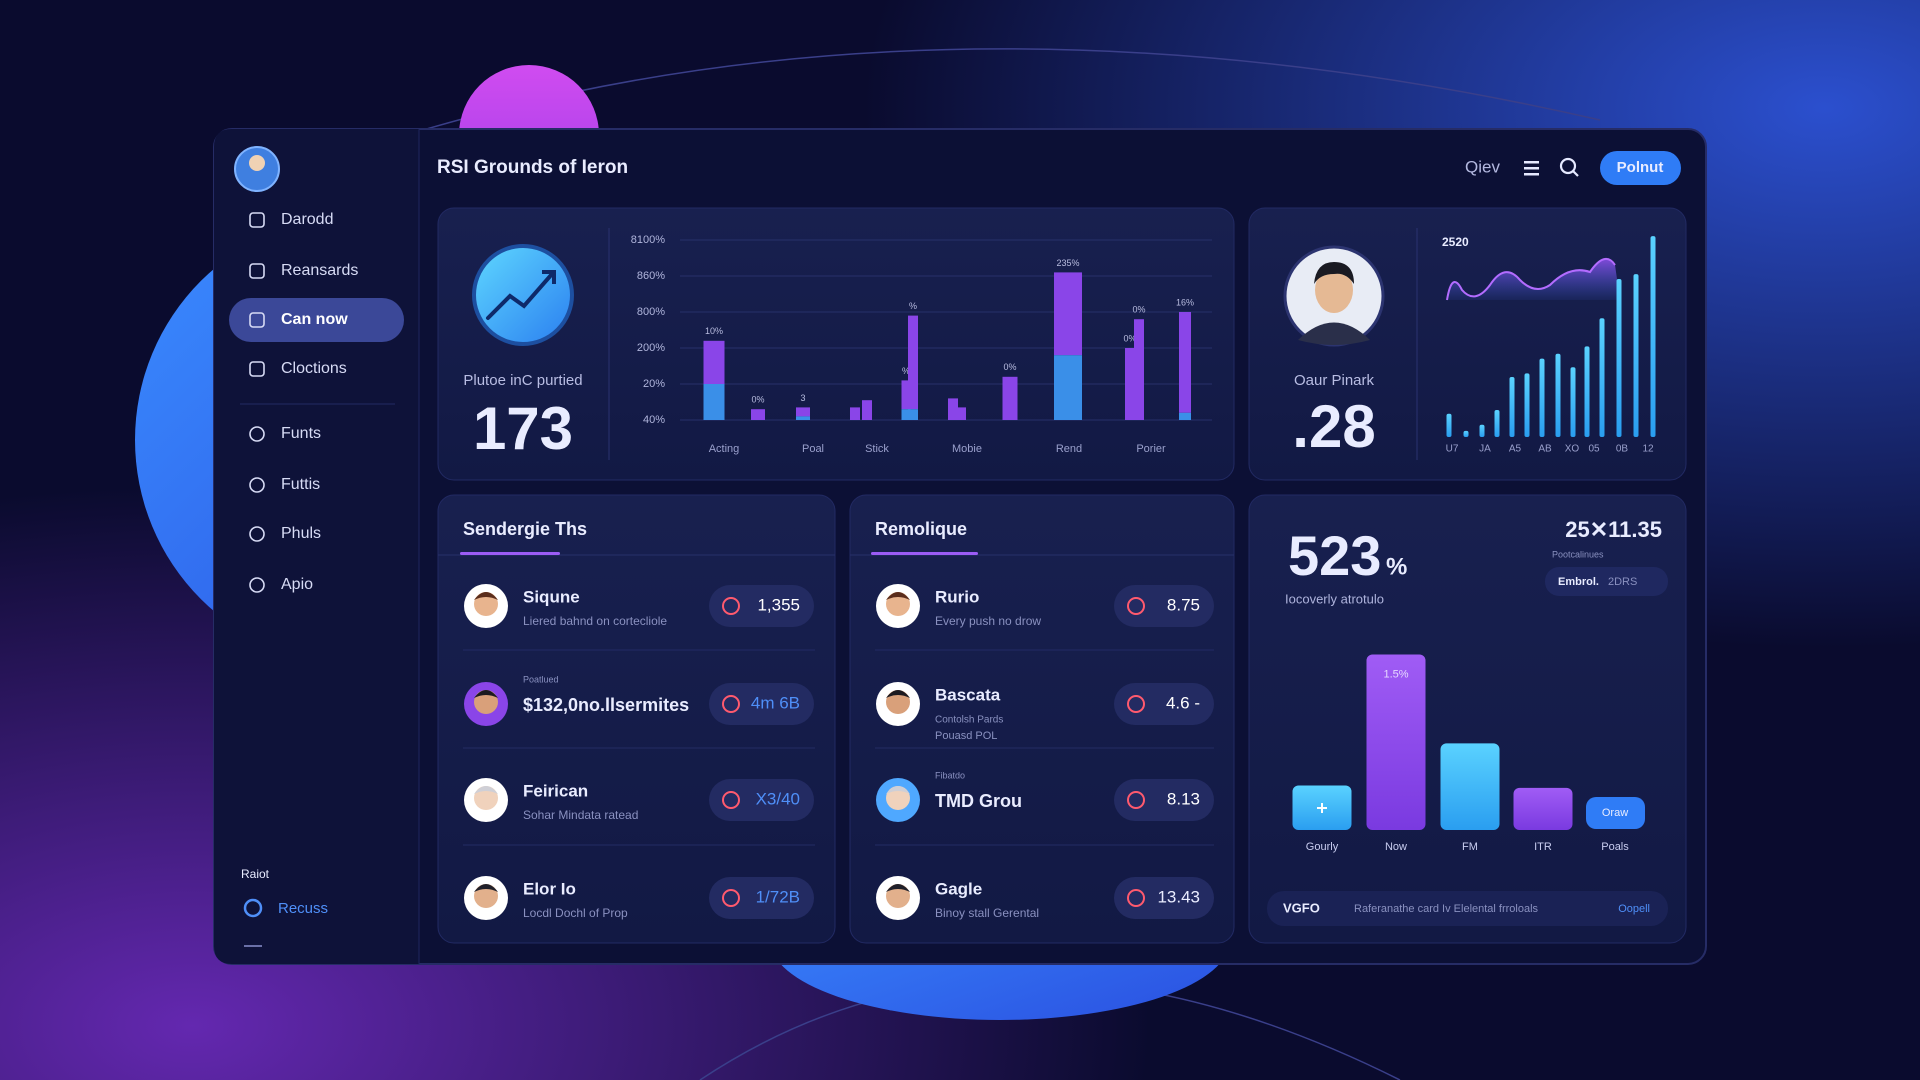 The height and width of the screenshot is (1080, 1920). I want to click on pill-value: 4.6 -, so click(1183, 702).